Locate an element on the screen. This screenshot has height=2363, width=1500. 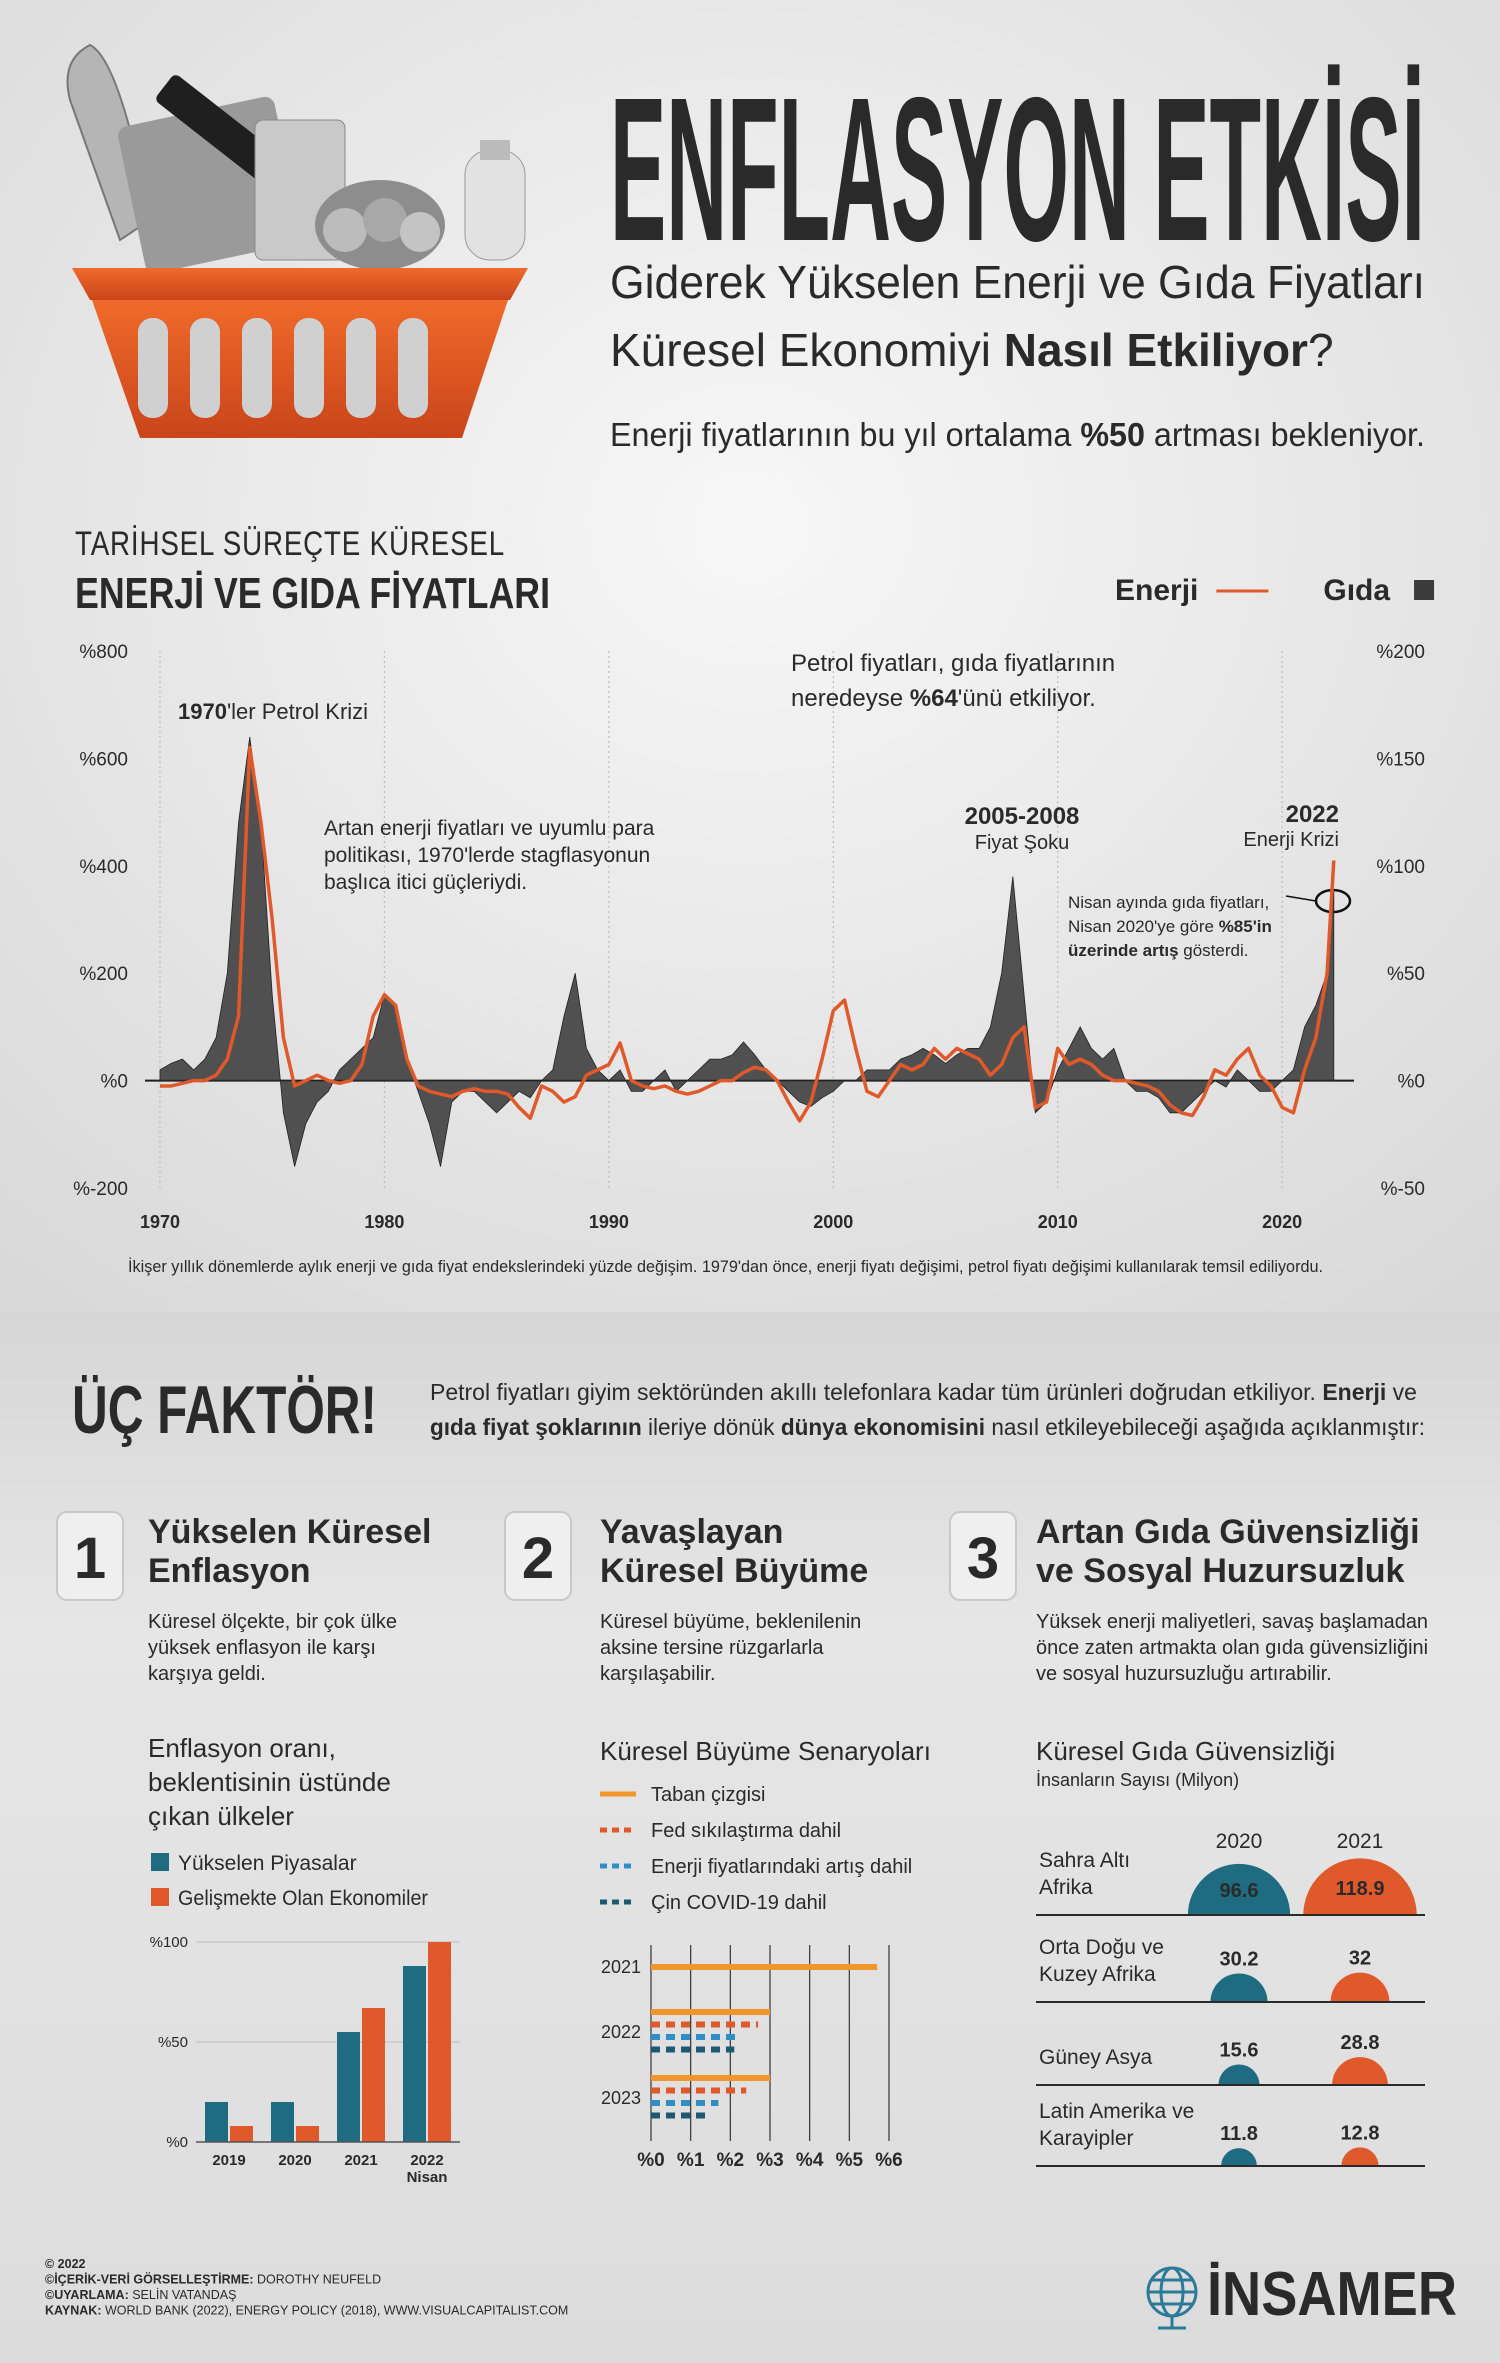
y2-tick-label: %200 is located at coordinates (1400, 652).